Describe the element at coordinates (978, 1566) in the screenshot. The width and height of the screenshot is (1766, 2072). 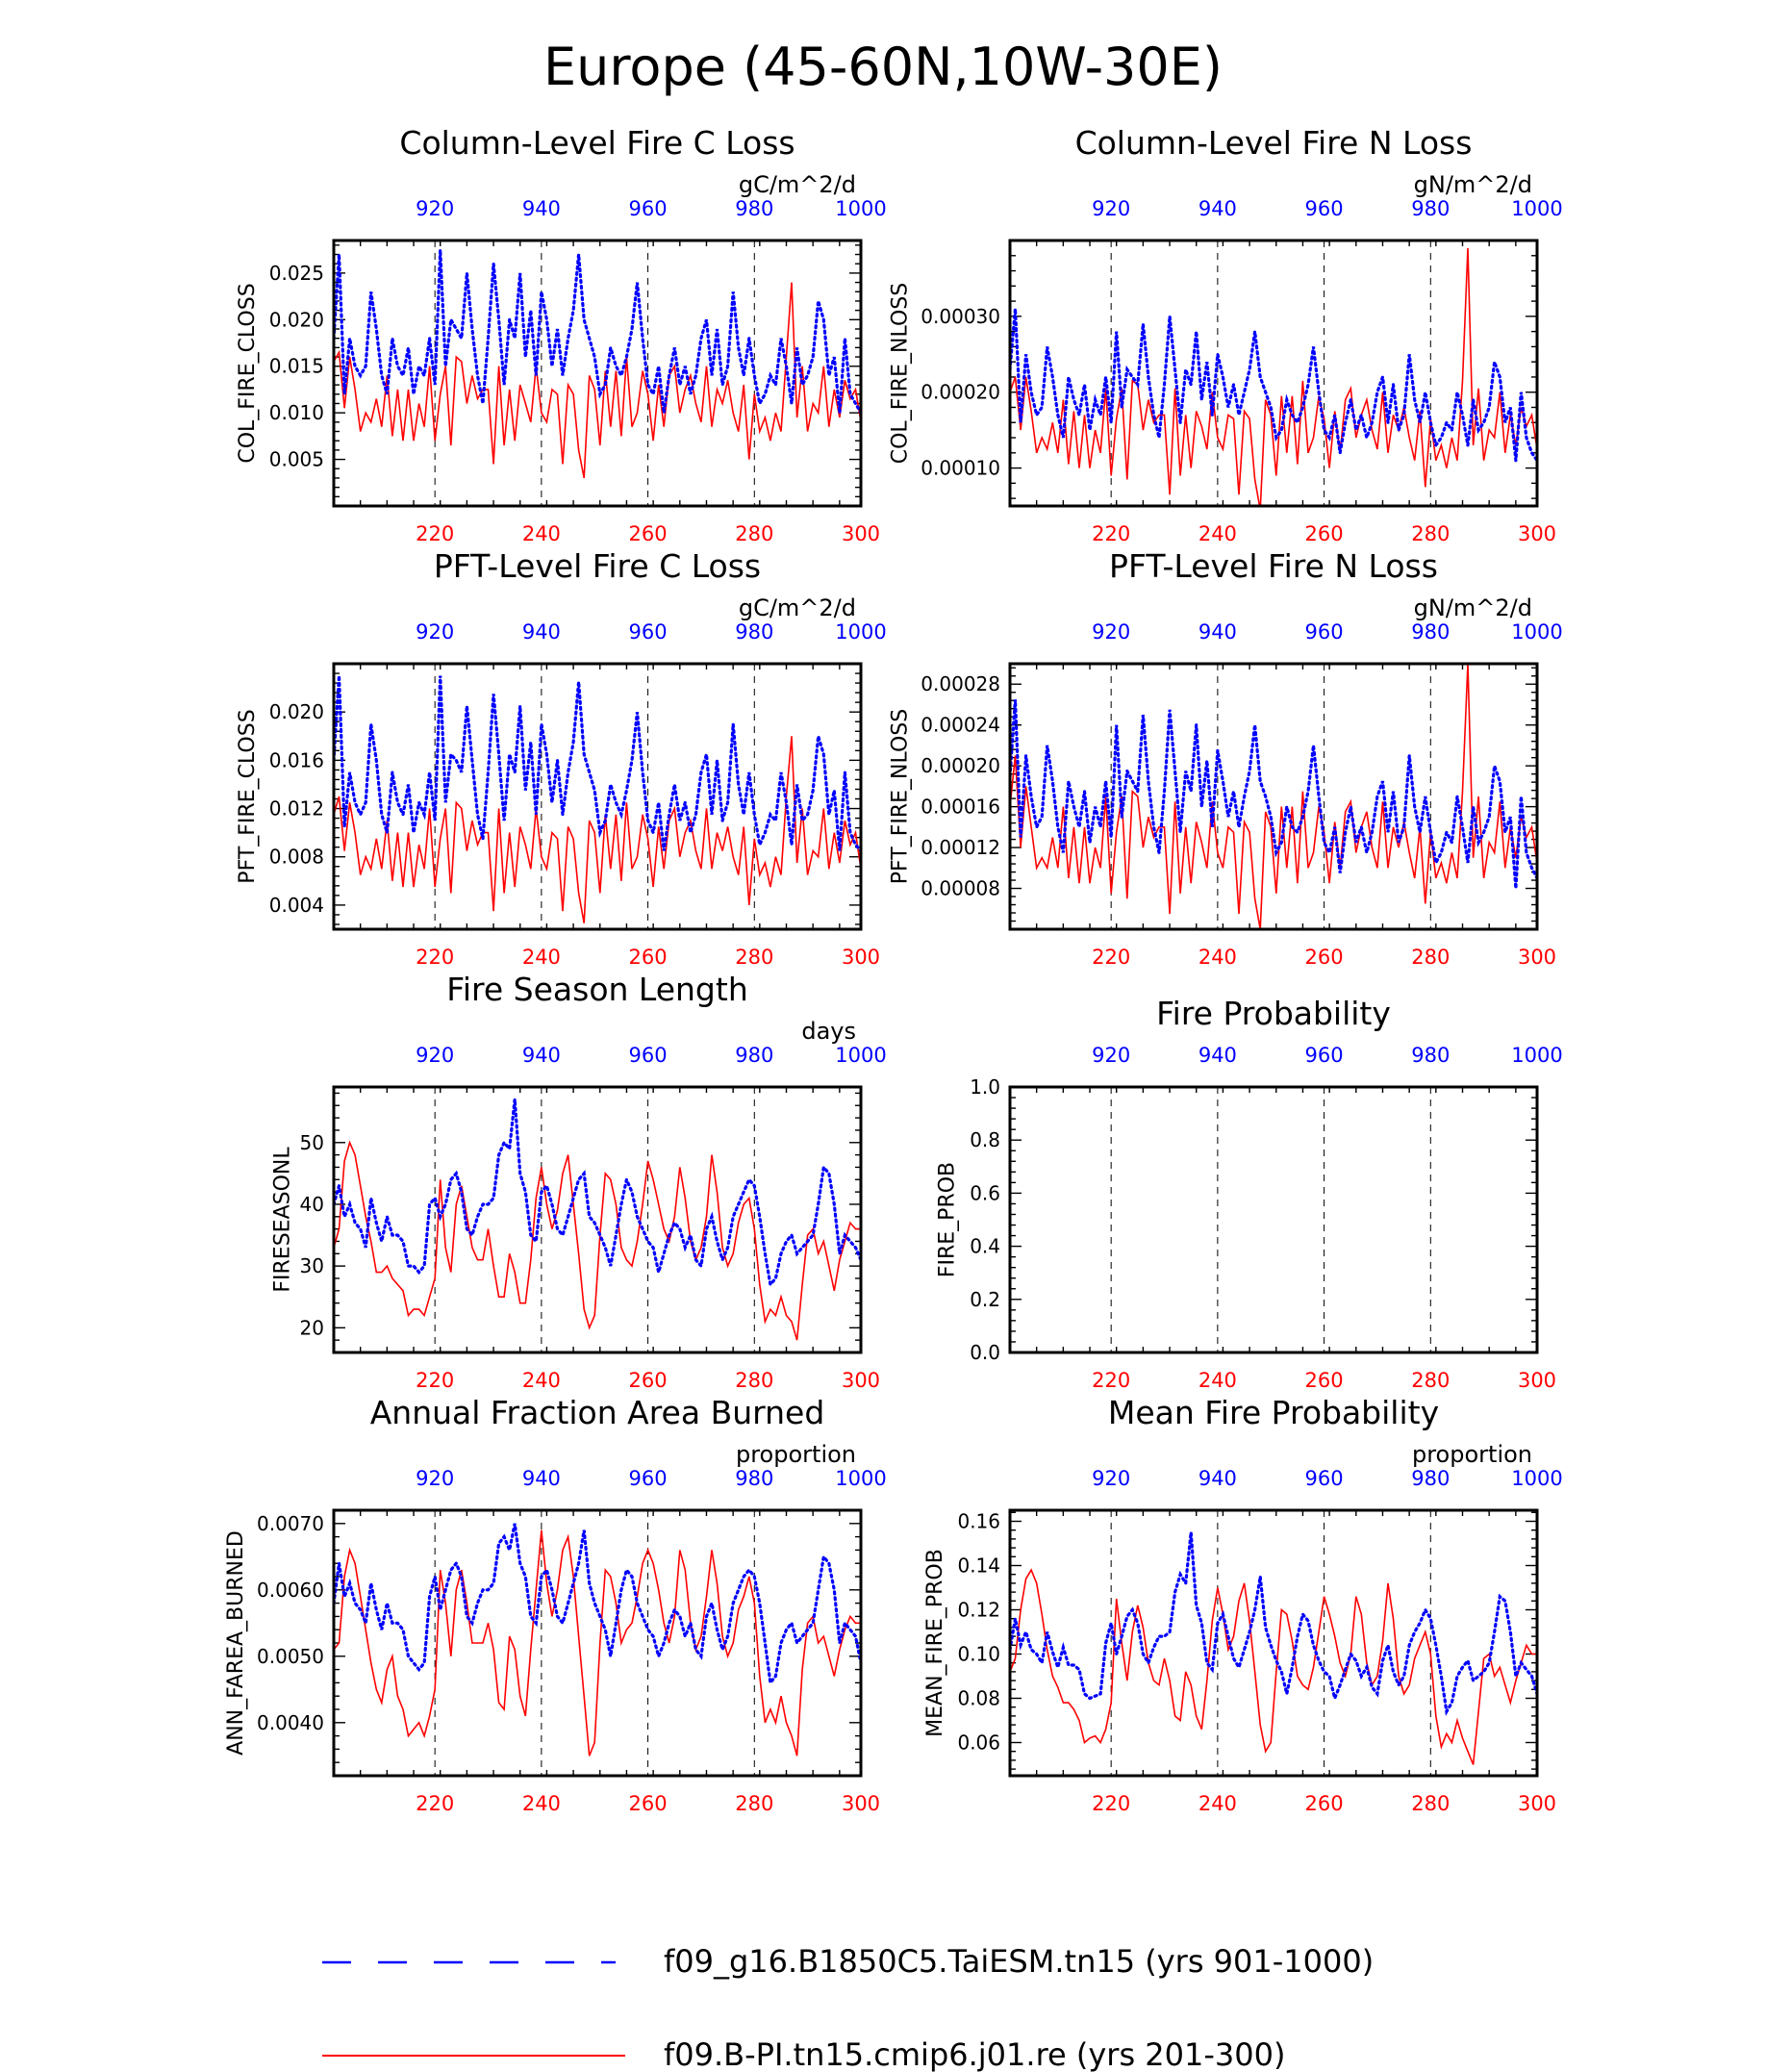
I see `y-tick-label: 0.14` at that location.